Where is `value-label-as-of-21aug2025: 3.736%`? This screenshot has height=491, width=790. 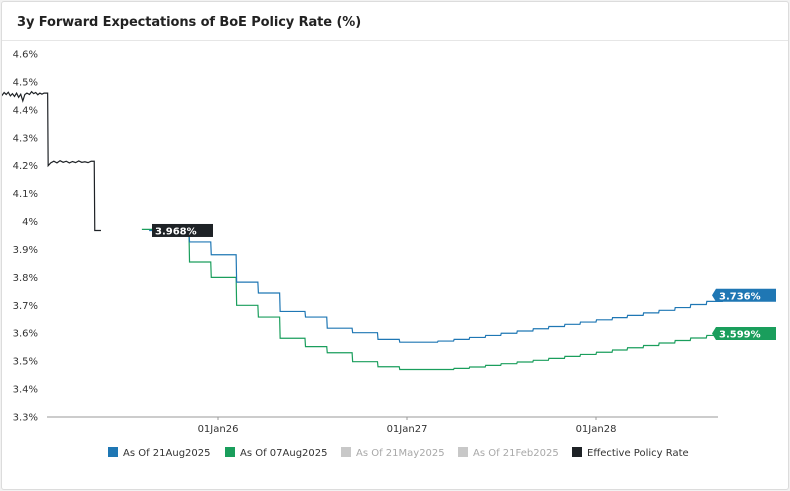
value-label-as-of-21aug2025: 3.736% is located at coordinates (744, 295).